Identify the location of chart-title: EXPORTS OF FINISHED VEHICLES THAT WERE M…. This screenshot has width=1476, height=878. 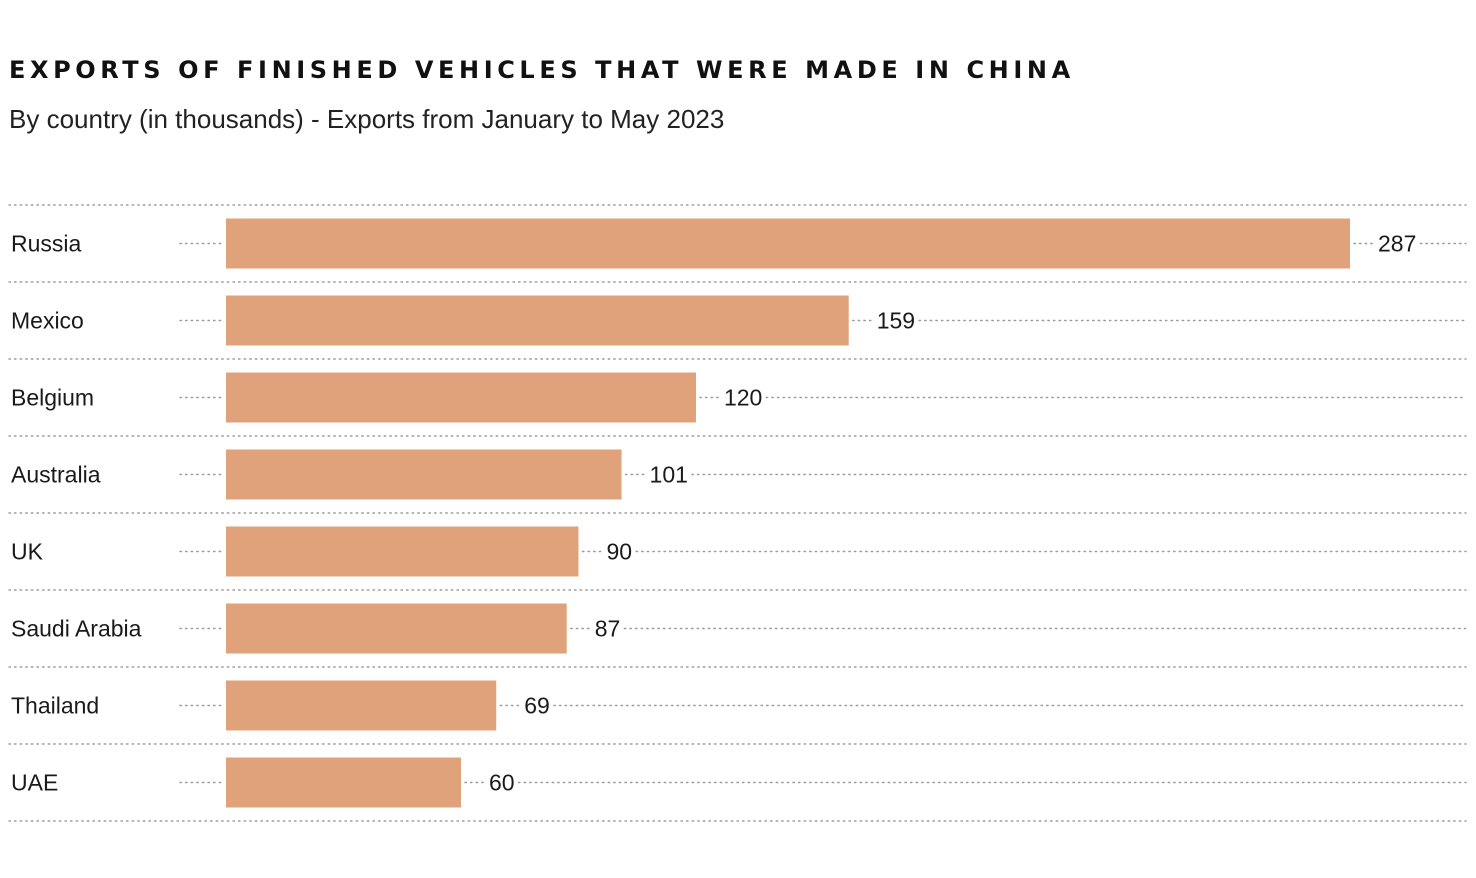
(542, 70).